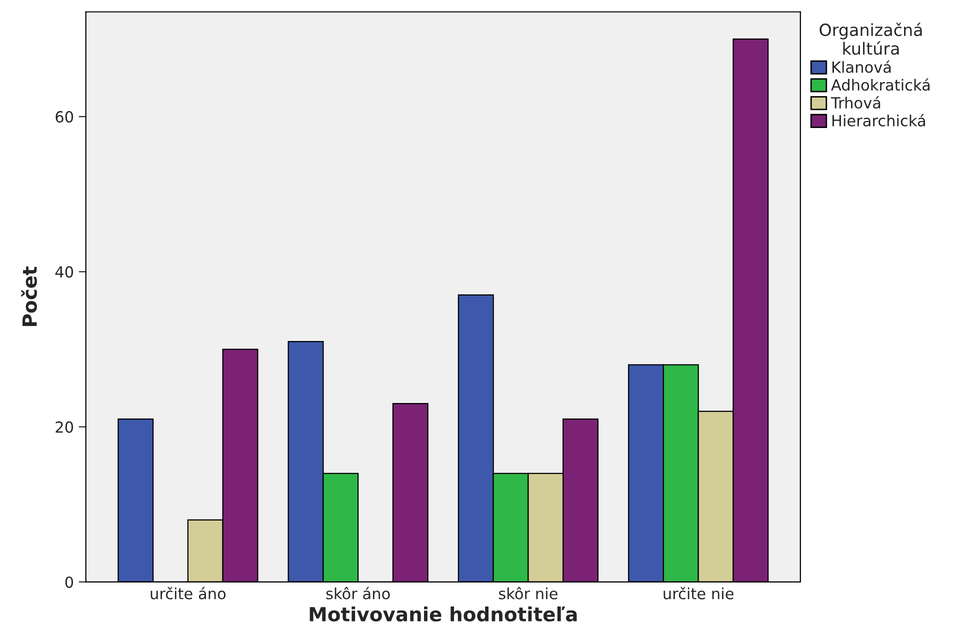  What do you see at coordinates (871, 38) in the screenshot?
I see `legend-title: Organizačná kultúra` at bounding box center [871, 38].